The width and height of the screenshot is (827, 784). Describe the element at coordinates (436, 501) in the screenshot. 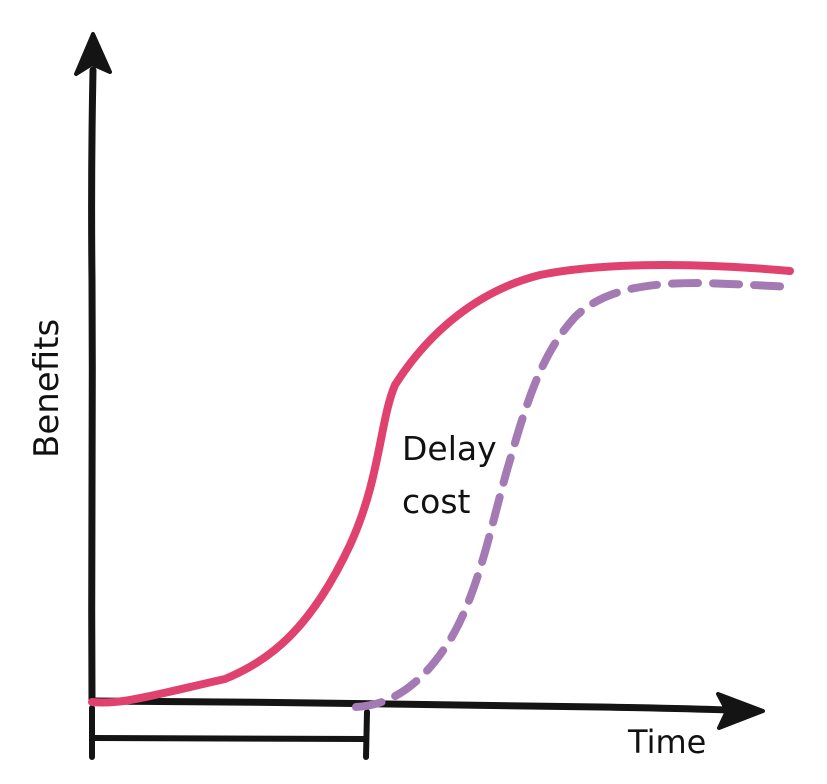

I see `delay-cost-label-line2: cost` at that location.